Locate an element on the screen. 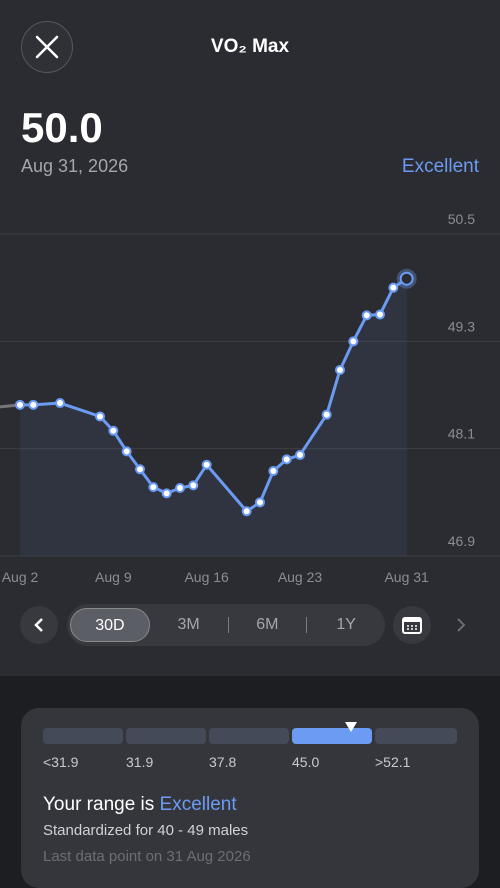 Image resolution: width=500 pixels, height=888 pixels. x-tick-label: Aug 2 is located at coordinates (20, 577).